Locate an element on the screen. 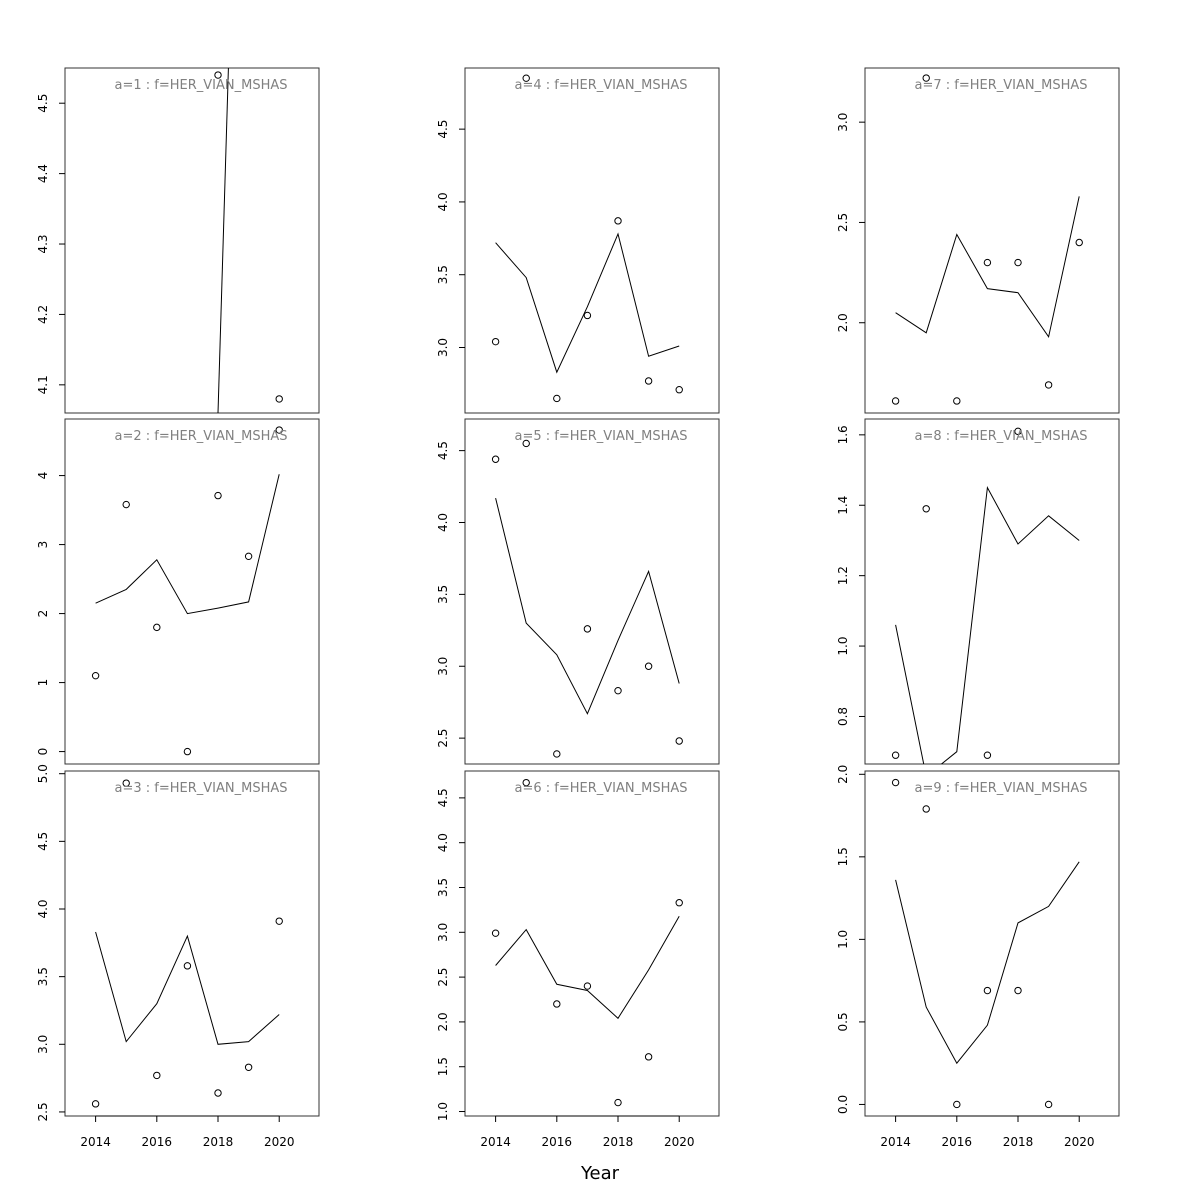 The height and width of the screenshot is (1200, 1200). y-tick-label: 1.6 is located at coordinates (843, 434).